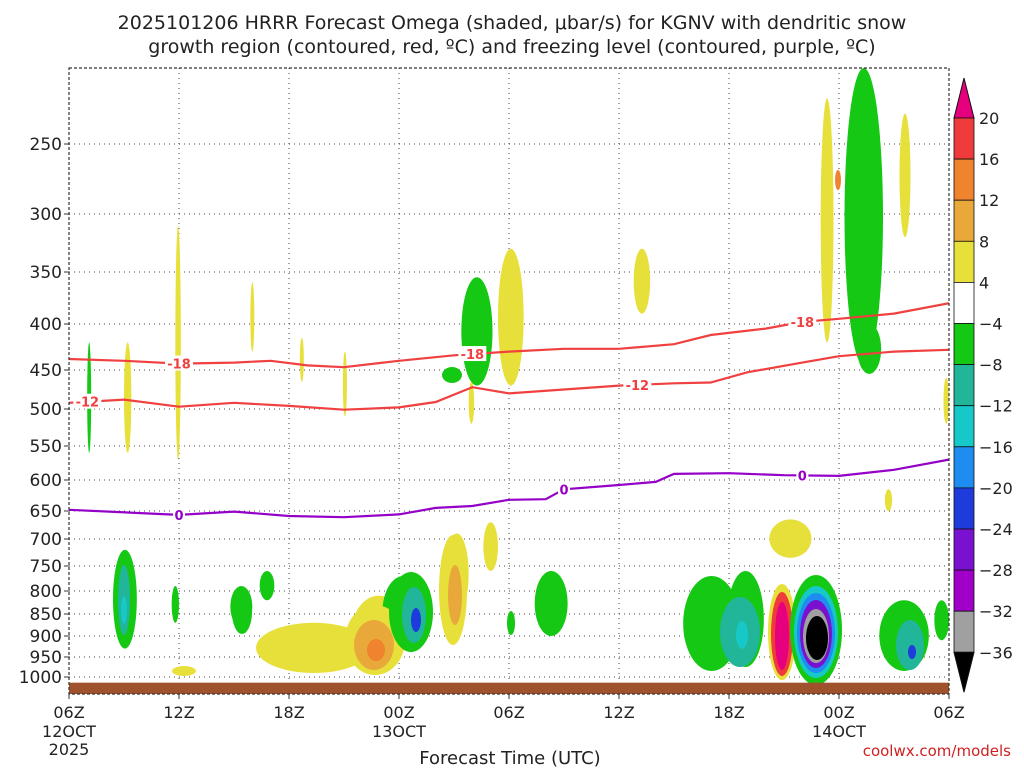 This screenshot has height=768, width=1024. I want to click on y-tick-label: 600, so click(46, 481).